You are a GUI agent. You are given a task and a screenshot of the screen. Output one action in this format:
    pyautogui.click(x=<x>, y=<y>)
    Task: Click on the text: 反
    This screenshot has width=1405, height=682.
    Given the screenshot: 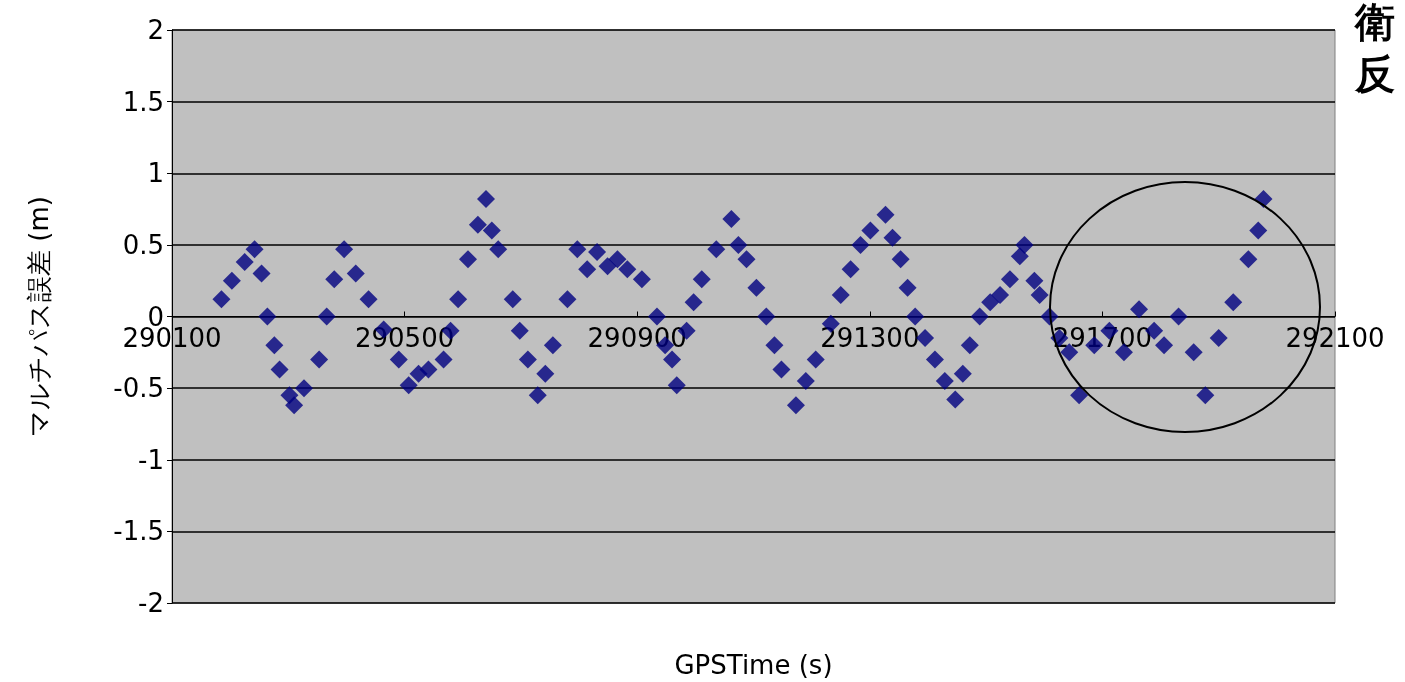 What is the action you would take?
    pyautogui.click(x=1374, y=74)
    